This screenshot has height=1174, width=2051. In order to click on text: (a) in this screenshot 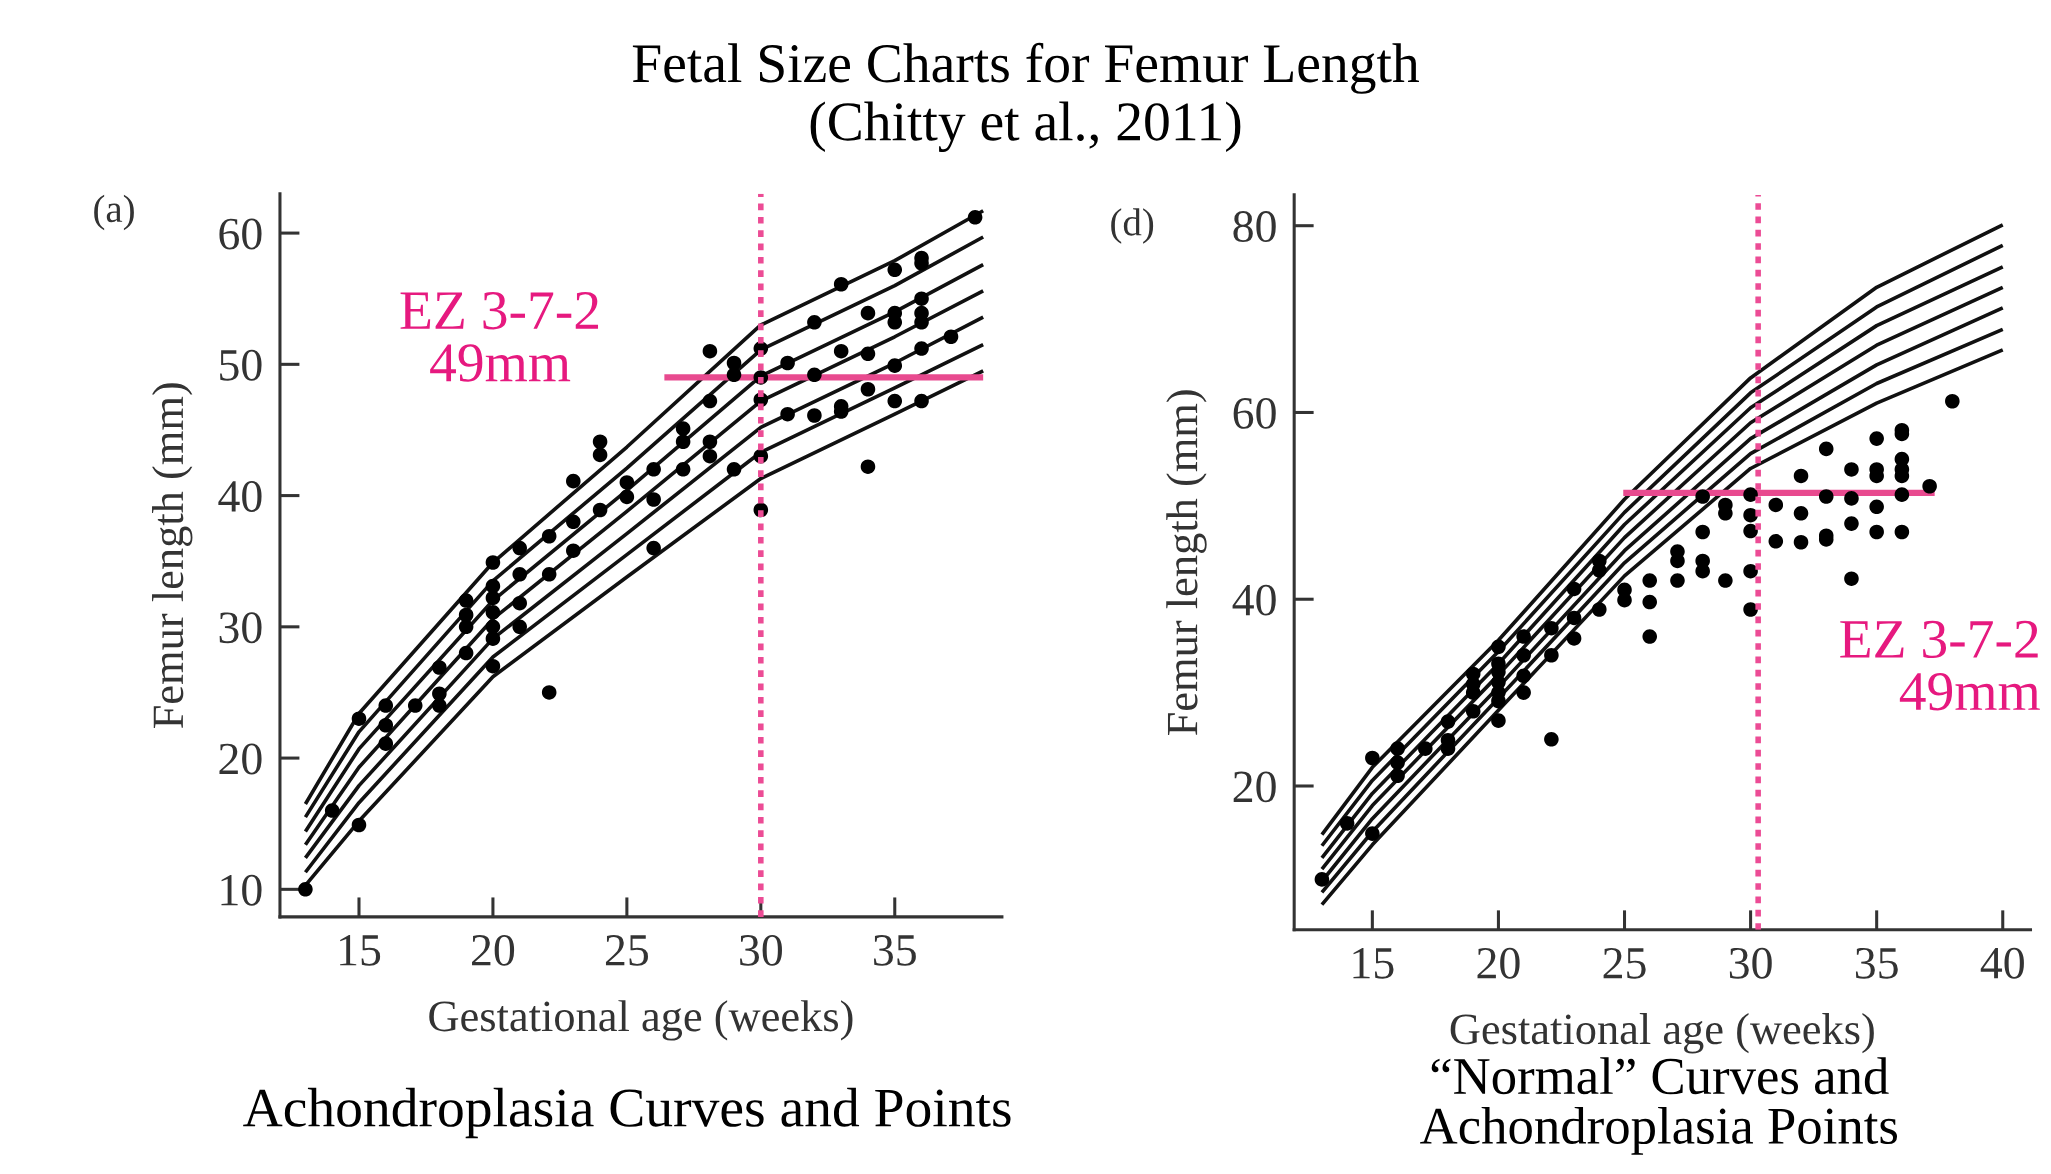, I will do `click(114, 212)`.